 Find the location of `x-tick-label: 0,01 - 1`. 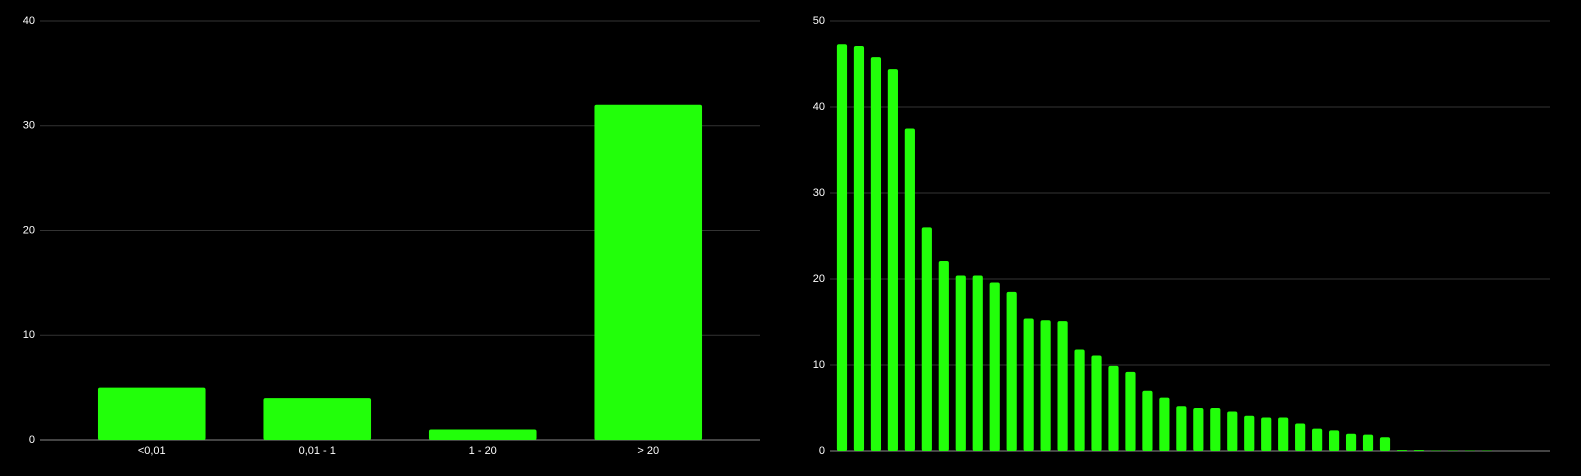

x-tick-label: 0,01 - 1 is located at coordinates (317, 451).